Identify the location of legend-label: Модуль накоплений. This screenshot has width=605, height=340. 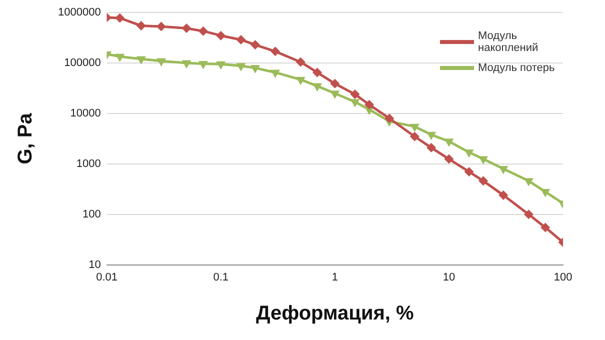
(509, 42).